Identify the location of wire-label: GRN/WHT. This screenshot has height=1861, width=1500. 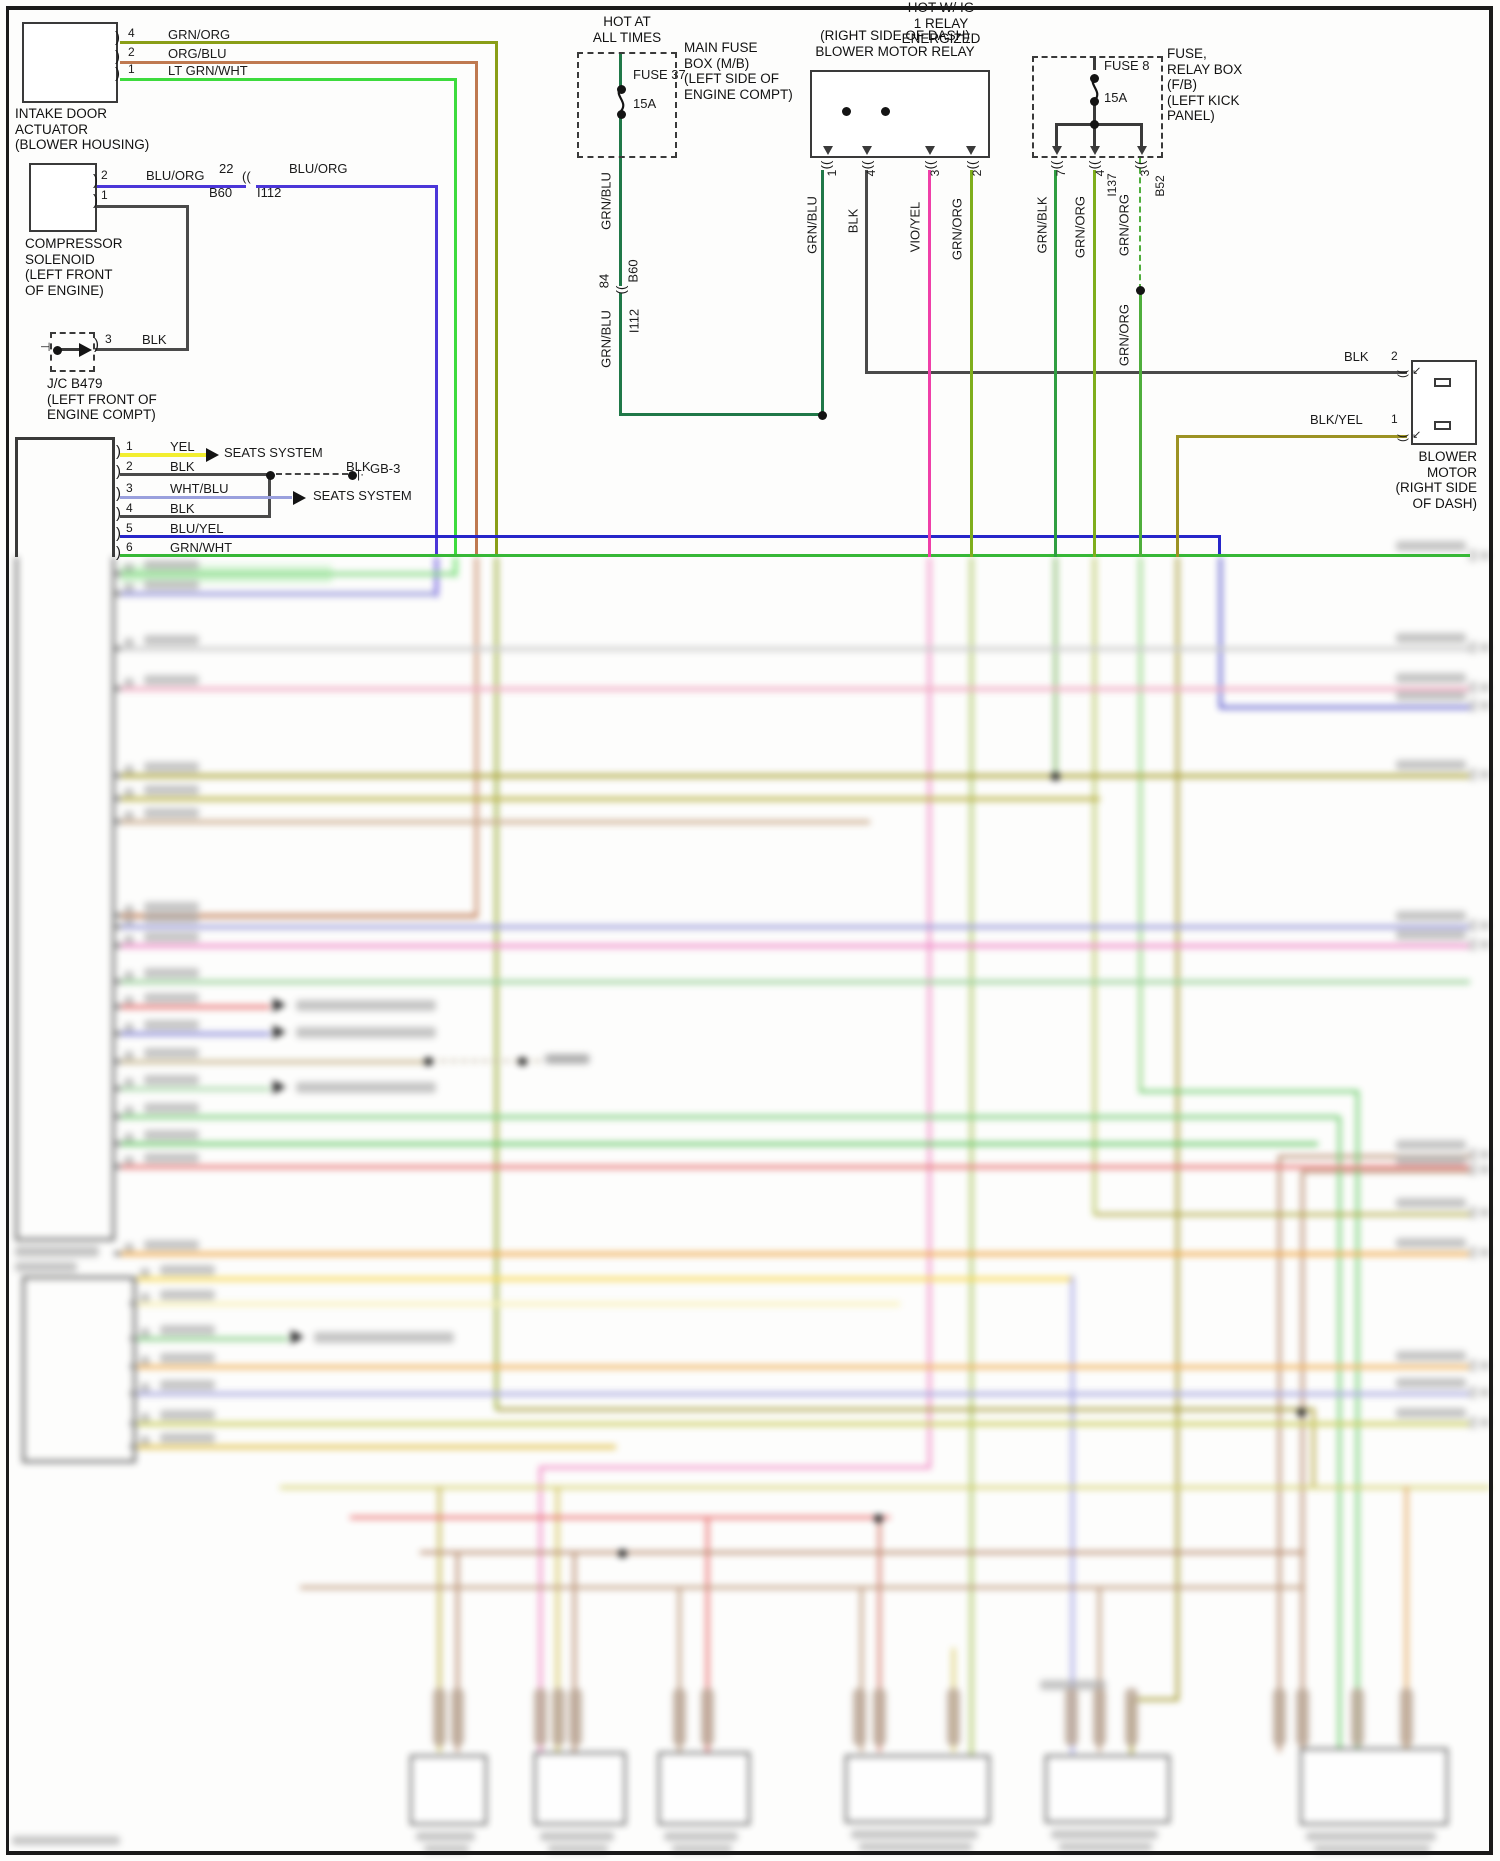
(201, 547).